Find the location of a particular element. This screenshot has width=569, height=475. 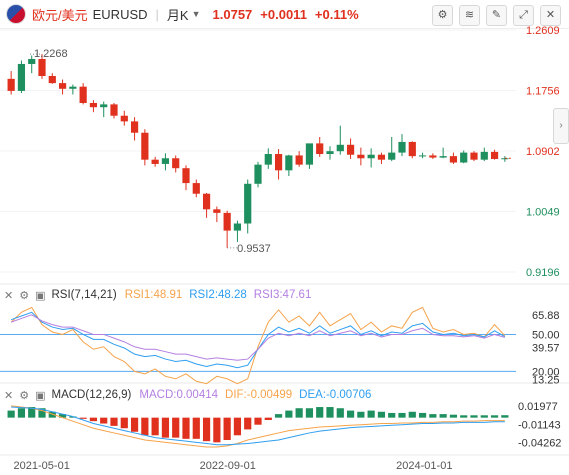

pair-name: 欧元/美元 is located at coordinates (60, 15).